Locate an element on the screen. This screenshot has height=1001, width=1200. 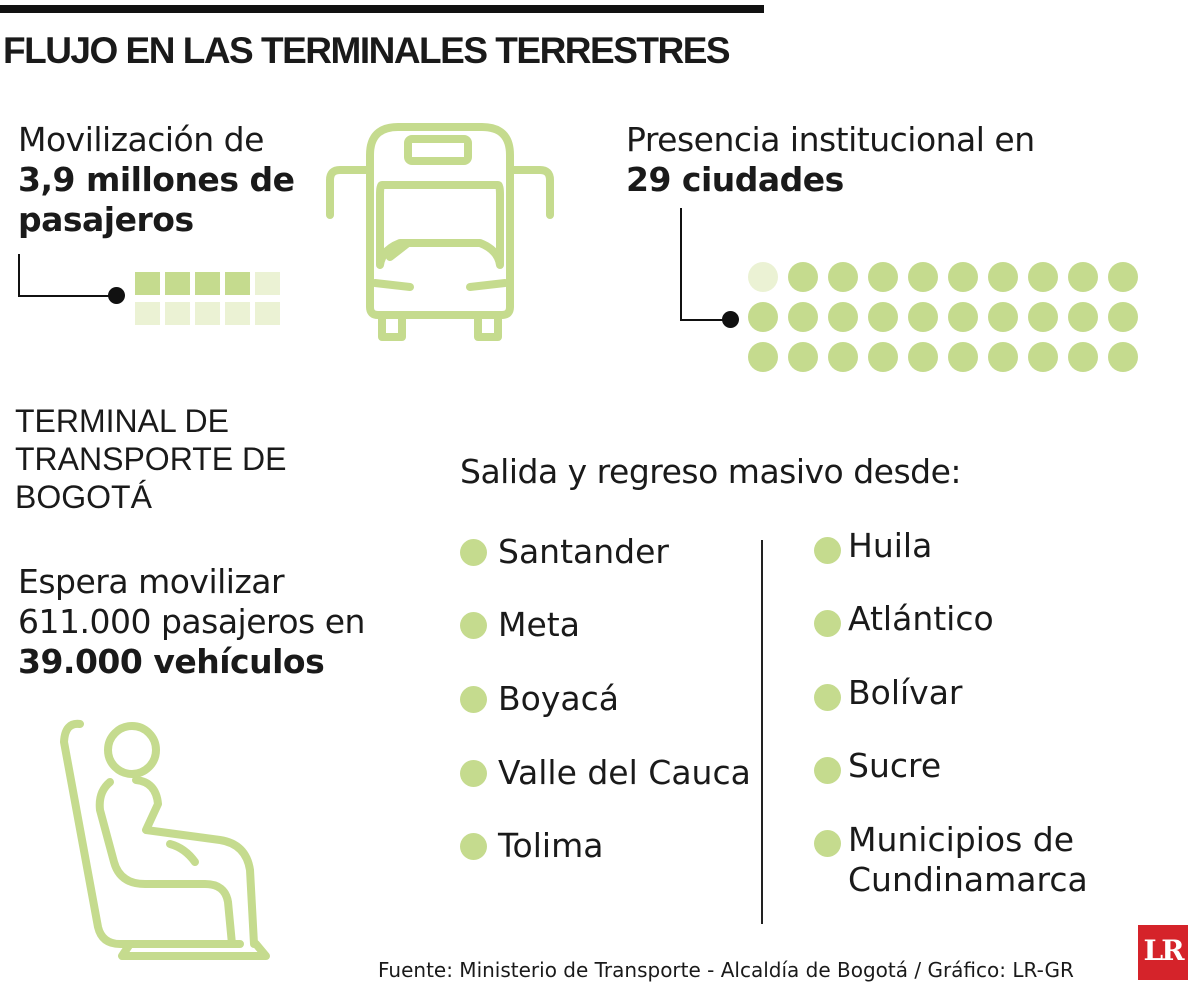
stat1-line1: Movilización de is located at coordinates (141, 139).